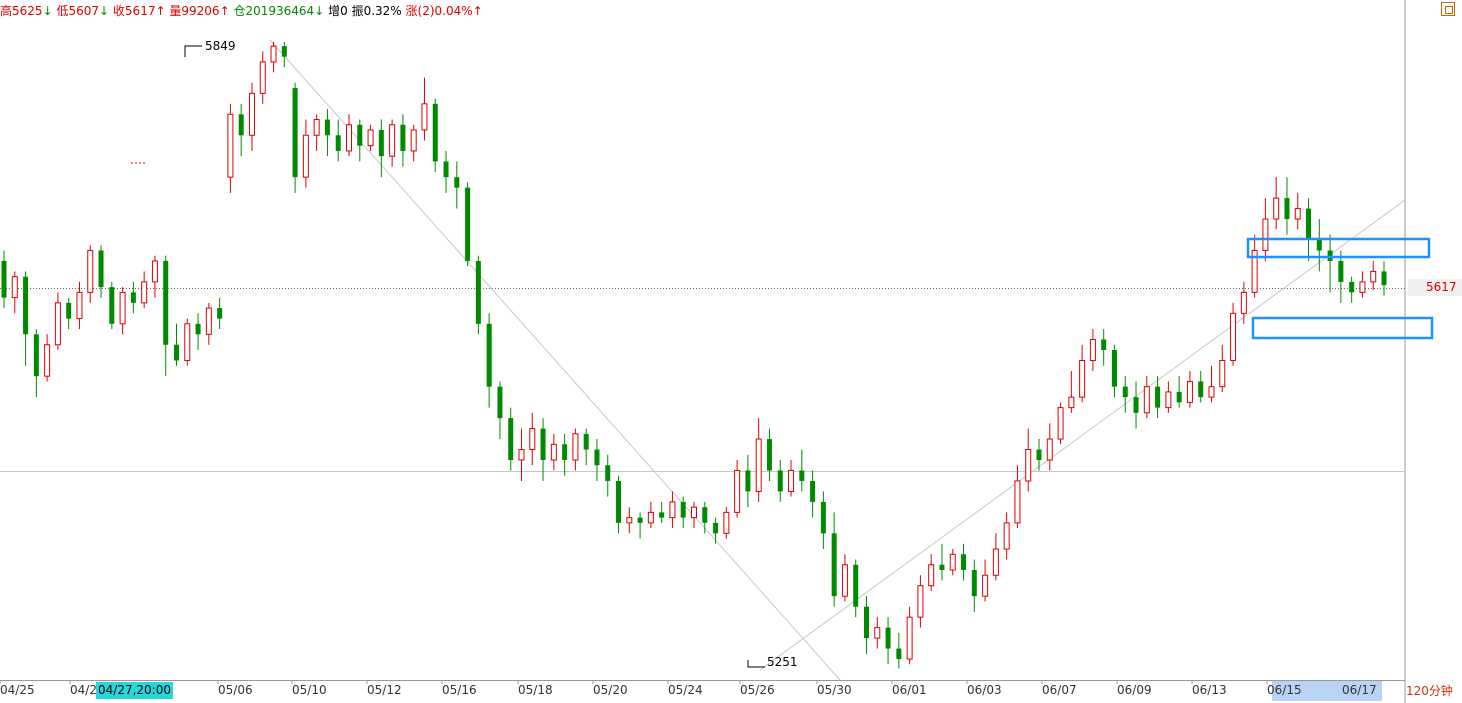 This screenshot has width=1462, height=703. I want to click on x-tick-label: 06/07, so click(1059, 690).